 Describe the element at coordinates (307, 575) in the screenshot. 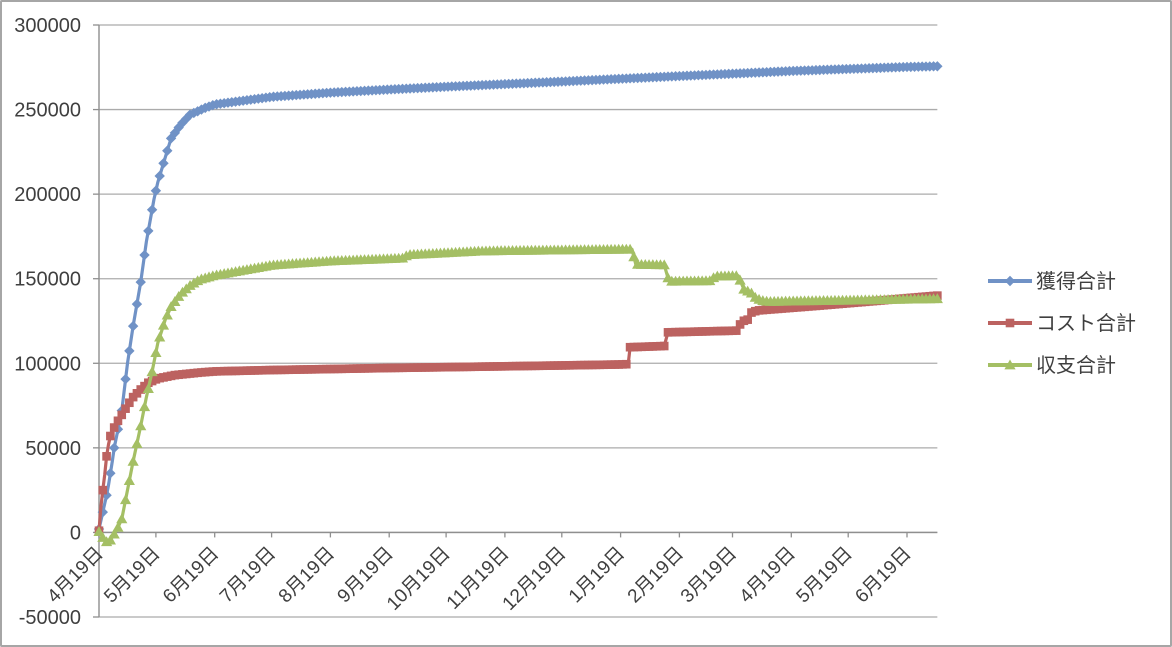

I see `x-tick-label: 8月19日` at that location.